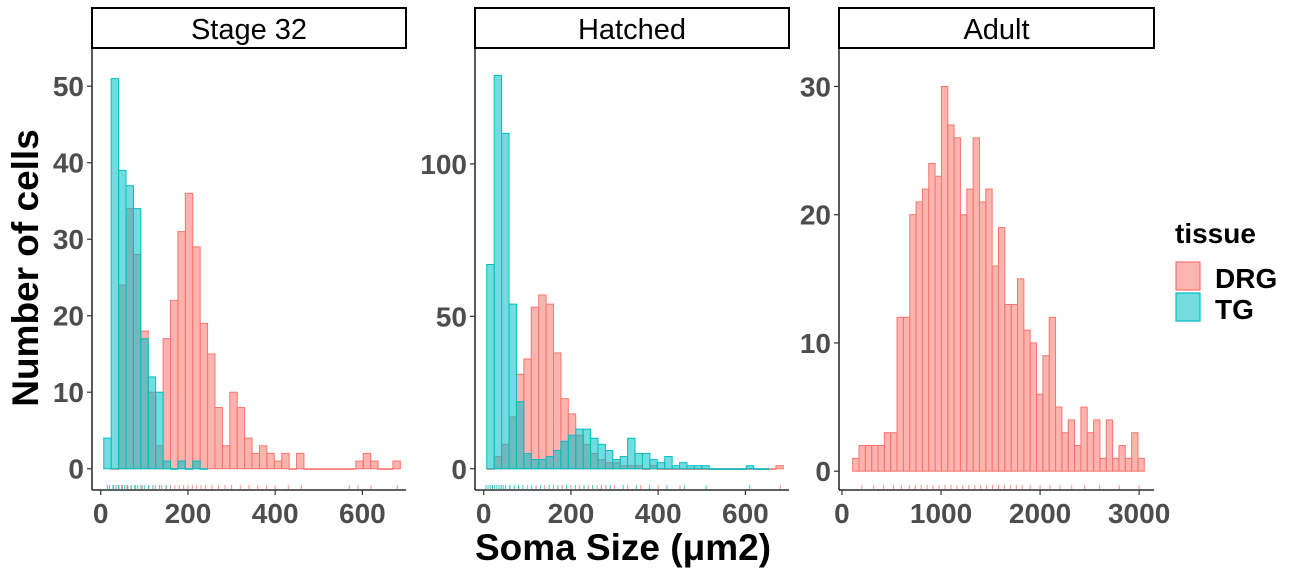 The image size is (1300, 575). Describe the element at coordinates (443, 164) in the screenshot. I see `y-tick-label: 100` at that location.